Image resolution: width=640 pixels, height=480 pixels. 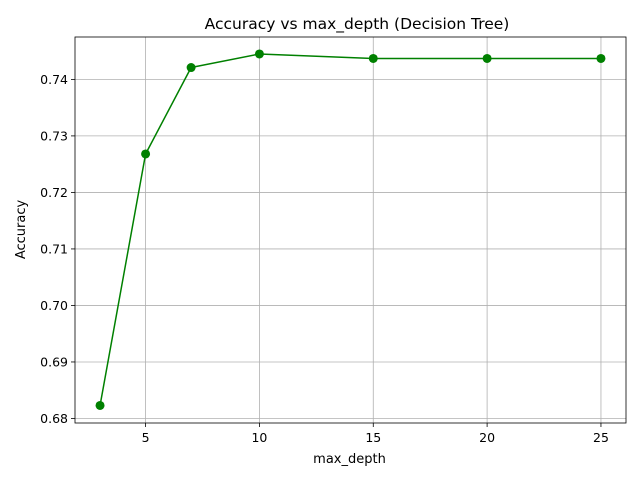 What do you see at coordinates (54, 418) in the screenshot?
I see `y-tick-label: 0.68` at bounding box center [54, 418].